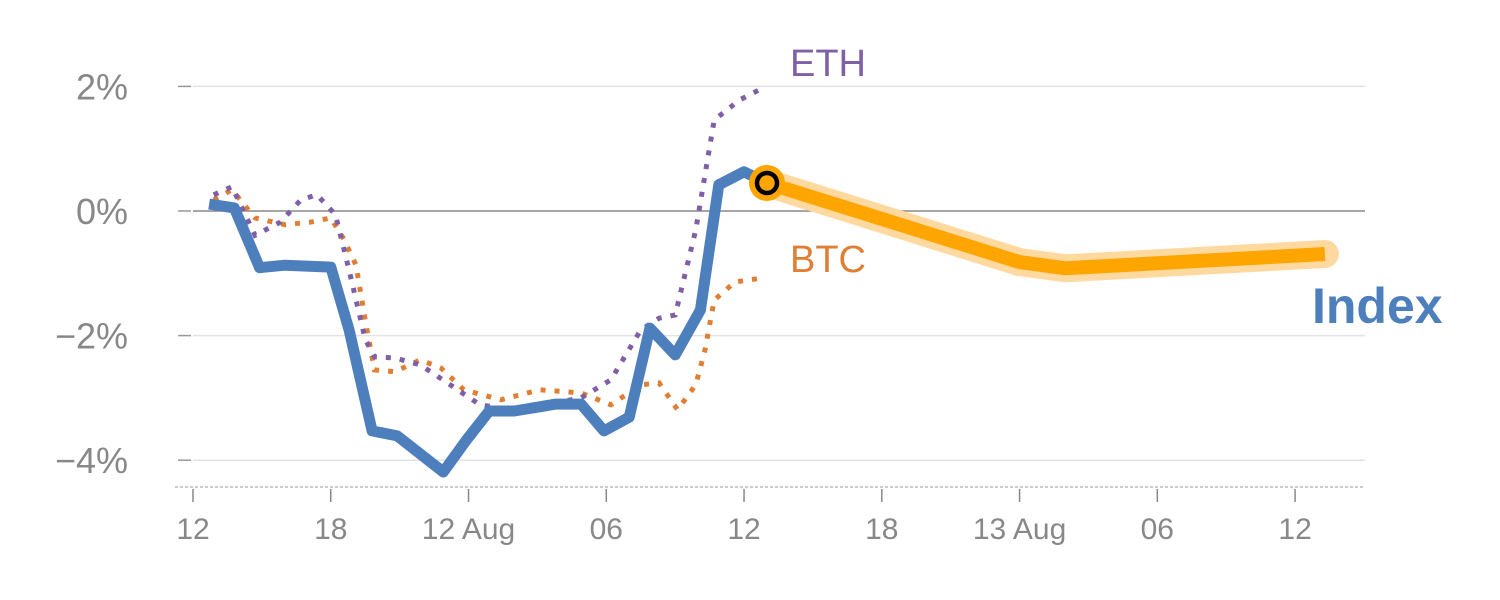 The height and width of the screenshot is (600, 1500). Describe the element at coordinates (828, 64) in the screenshot. I see `series-label-eth: ETH` at that location.